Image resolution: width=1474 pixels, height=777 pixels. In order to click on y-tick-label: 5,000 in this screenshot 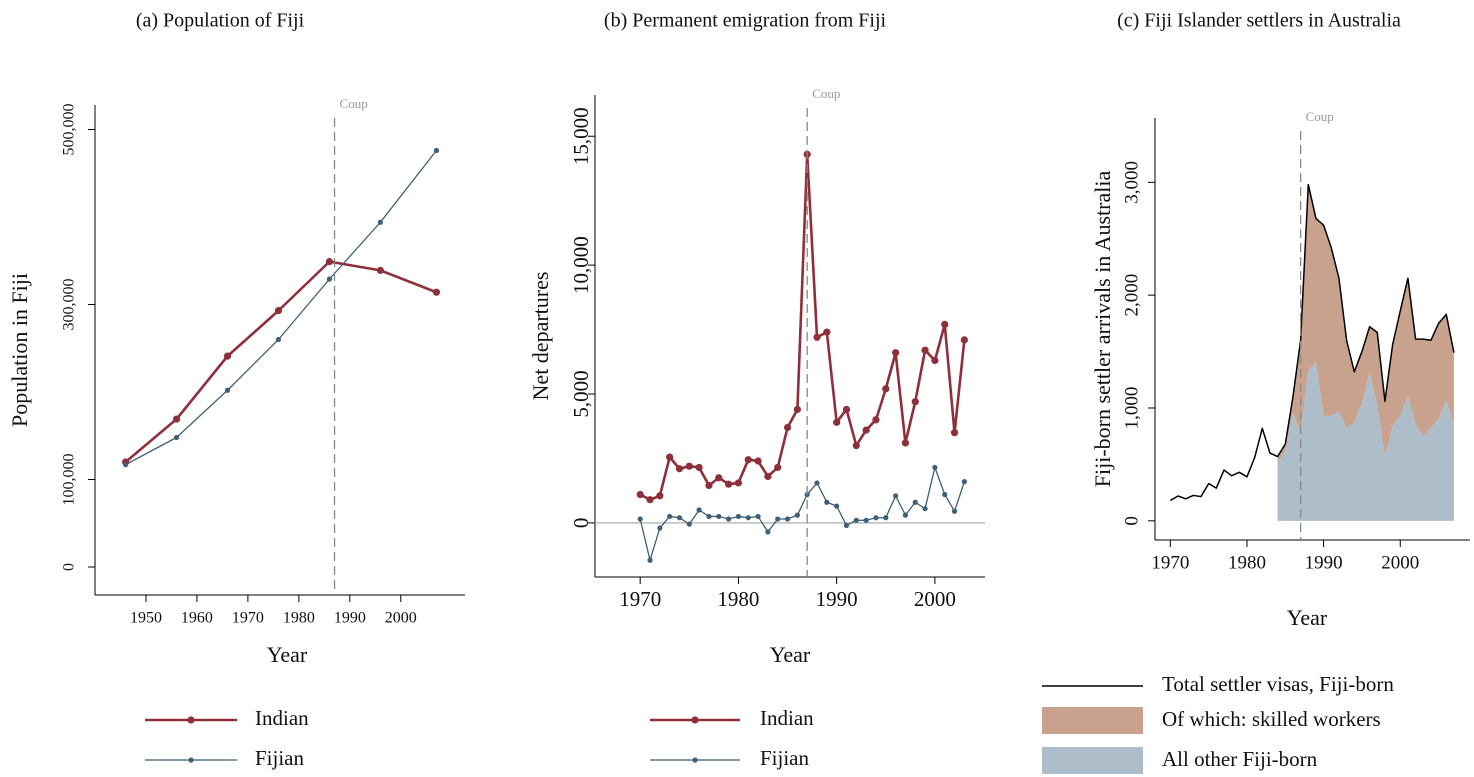, I will do `click(581, 393)`.